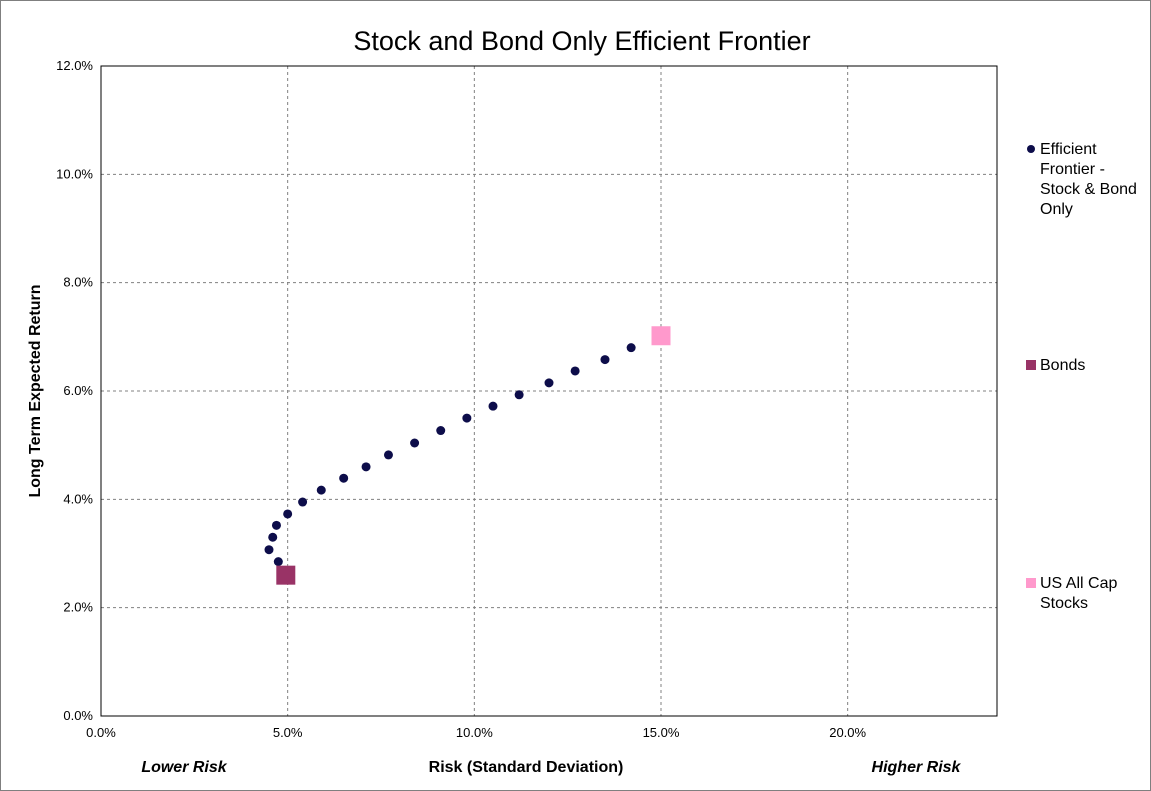 This screenshot has width=1151, height=791. Describe the element at coordinates (1064, 603) in the screenshot. I see `legend-us-all-cap-stocks-label: Stocks` at that location.